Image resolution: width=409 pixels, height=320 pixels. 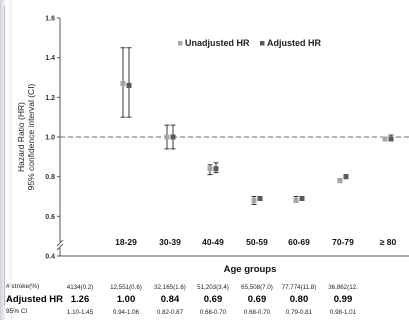 What do you see at coordinates (213, 242) in the screenshot?
I see `x-category-label: 40-49` at bounding box center [213, 242].